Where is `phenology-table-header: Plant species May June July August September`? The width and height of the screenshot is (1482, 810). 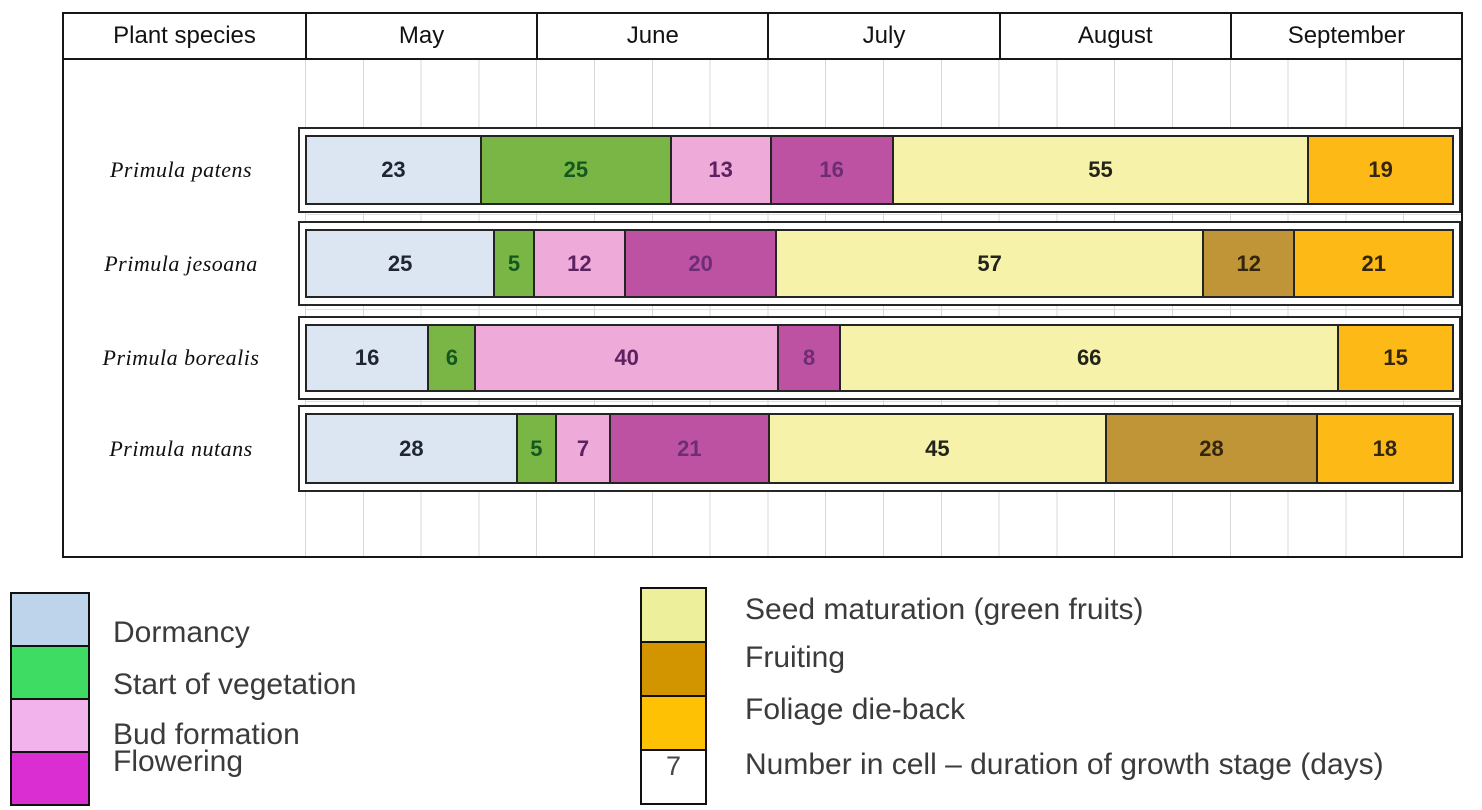
phenology-table-header: Plant species May June July August September is located at coordinates (762, 36).